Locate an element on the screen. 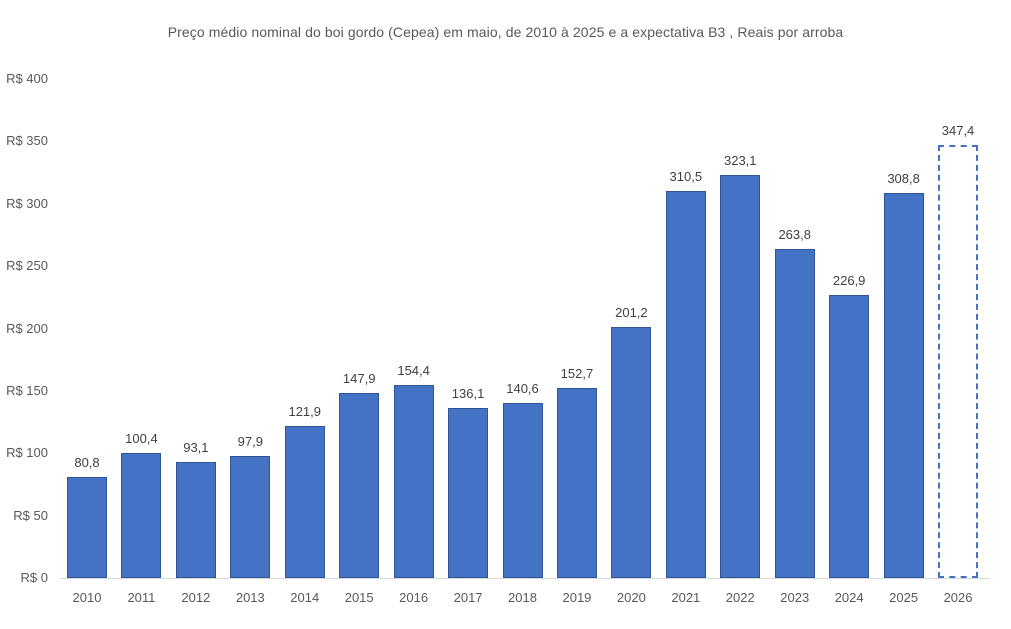 The height and width of the screenshot is (629, 1011). bar-2012 is located at coordinates (195, 519).